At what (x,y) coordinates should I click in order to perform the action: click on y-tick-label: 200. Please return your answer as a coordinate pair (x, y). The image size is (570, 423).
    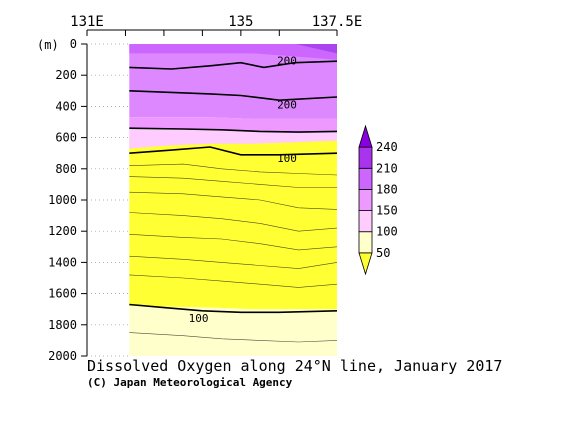
    Looking at the image, I should click on (66, 75).